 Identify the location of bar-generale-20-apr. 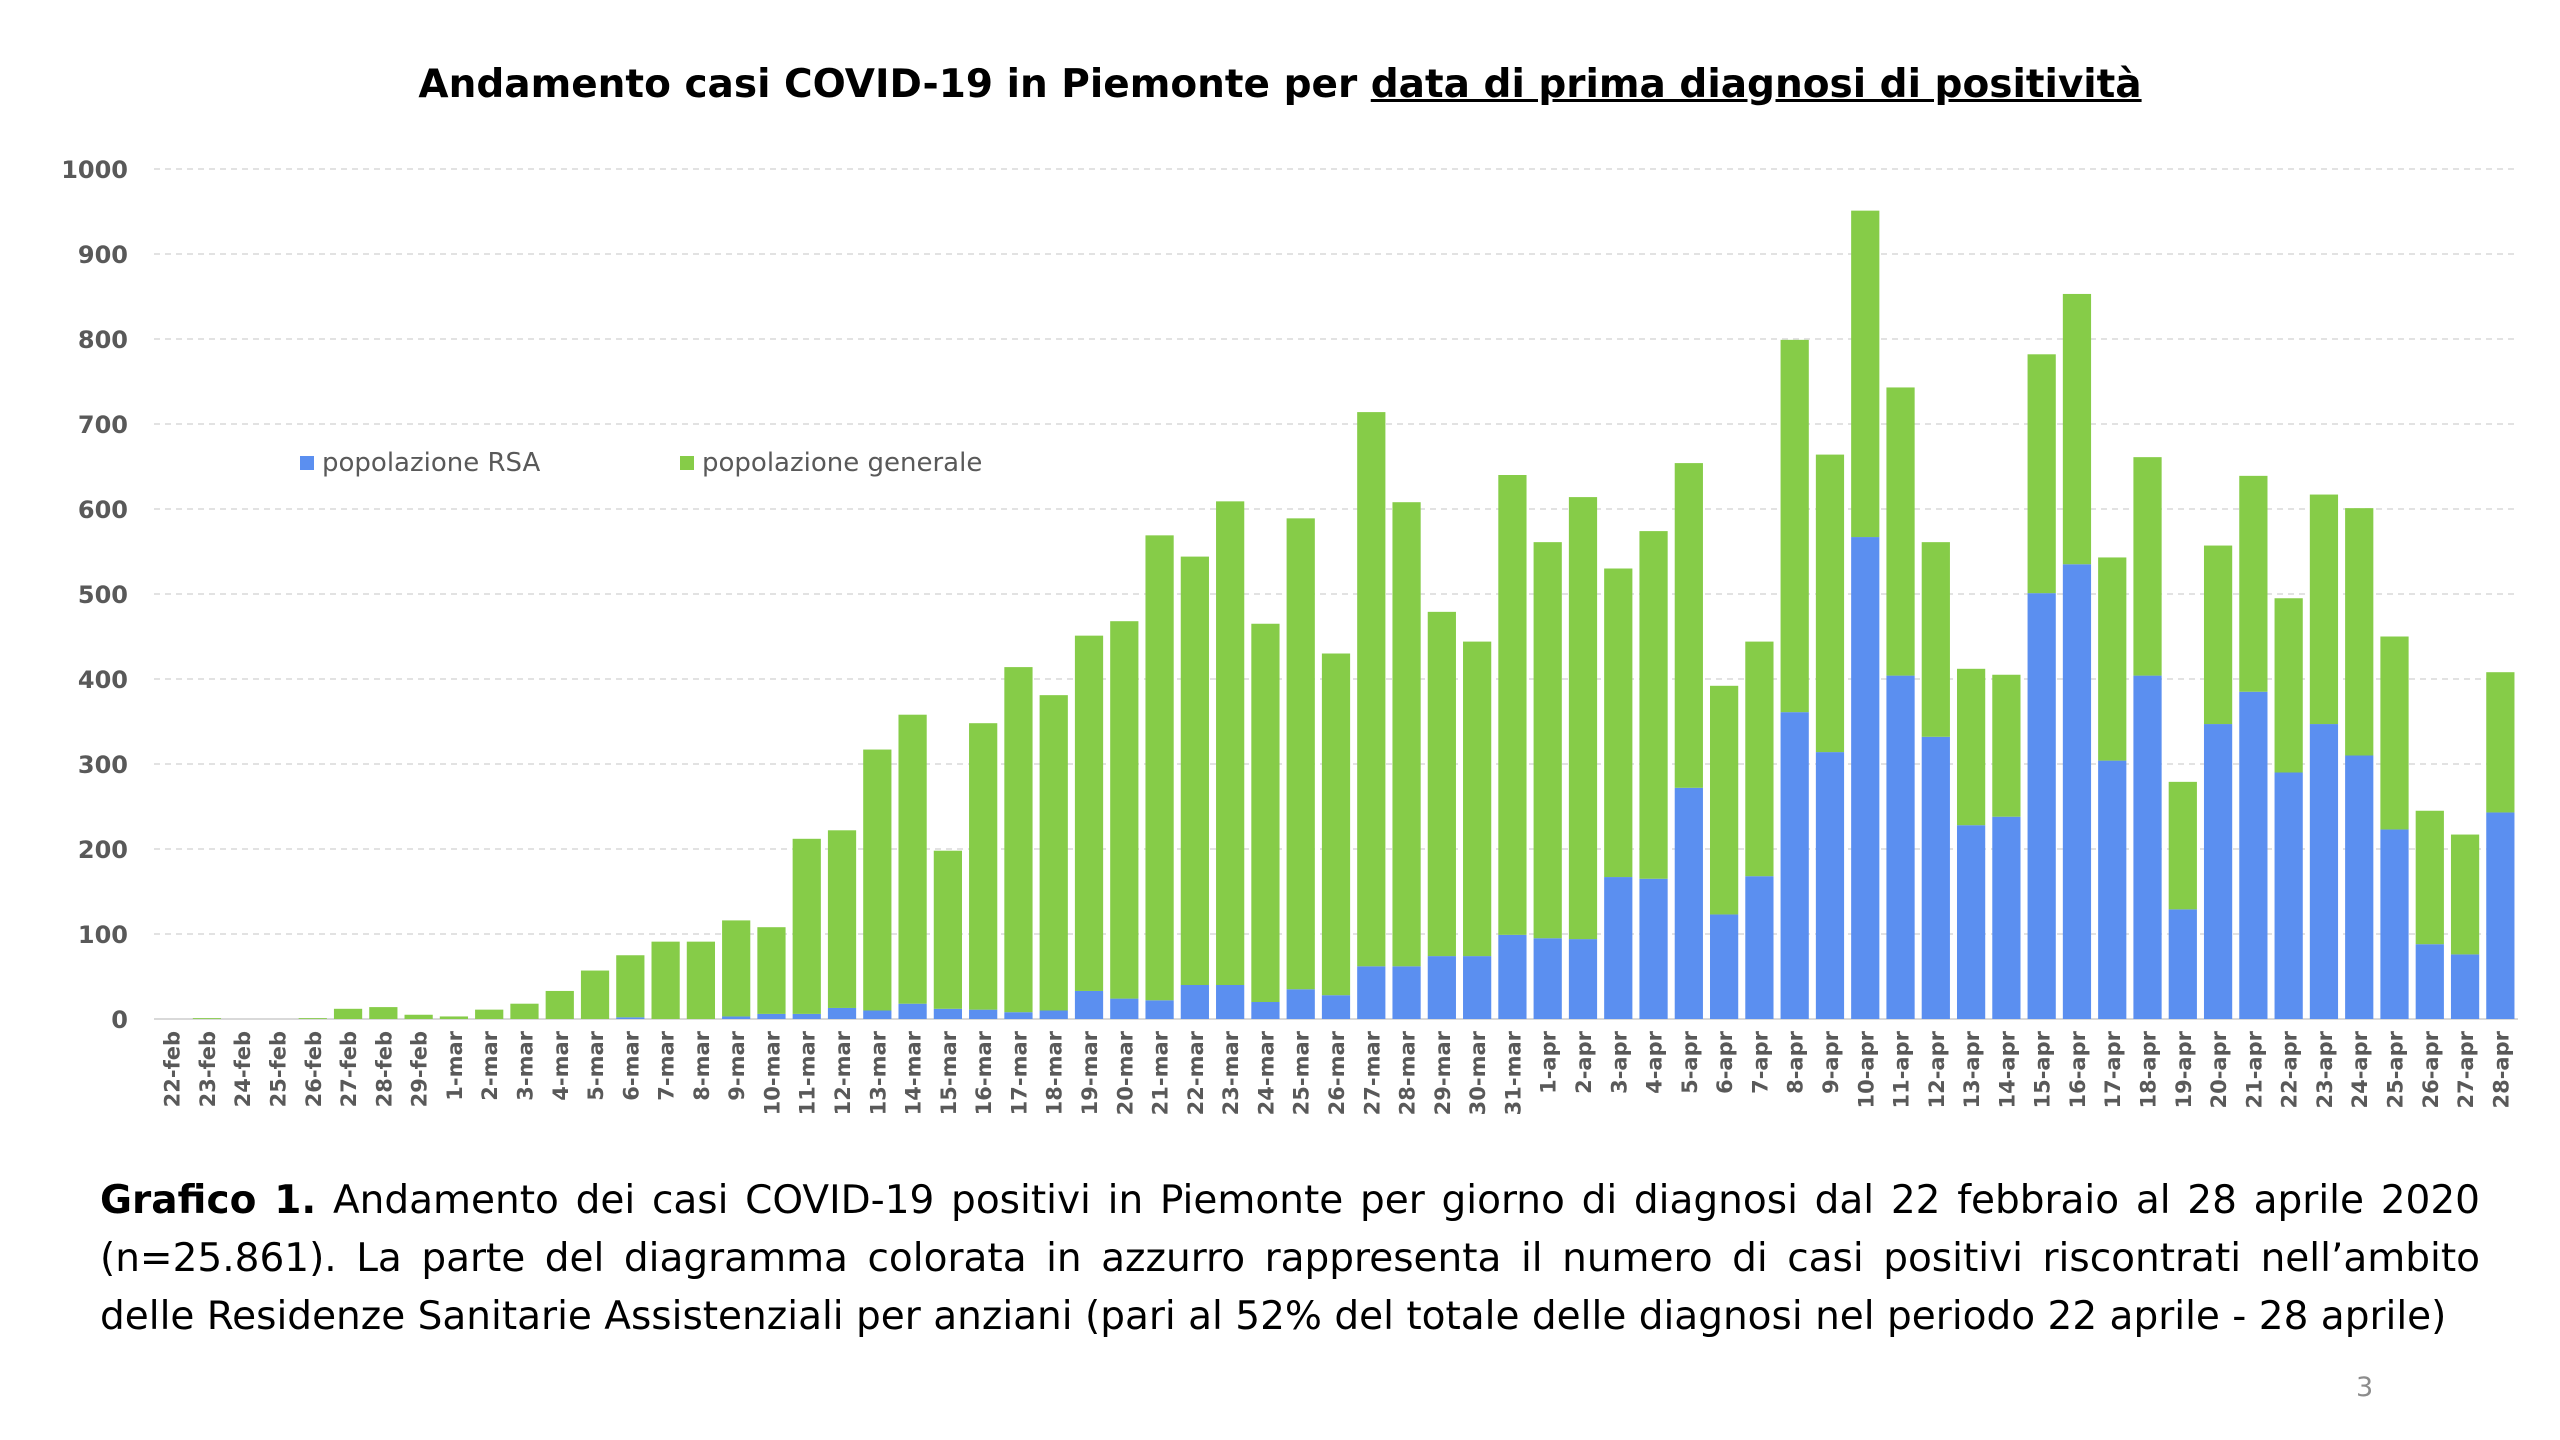
(2218, 635).